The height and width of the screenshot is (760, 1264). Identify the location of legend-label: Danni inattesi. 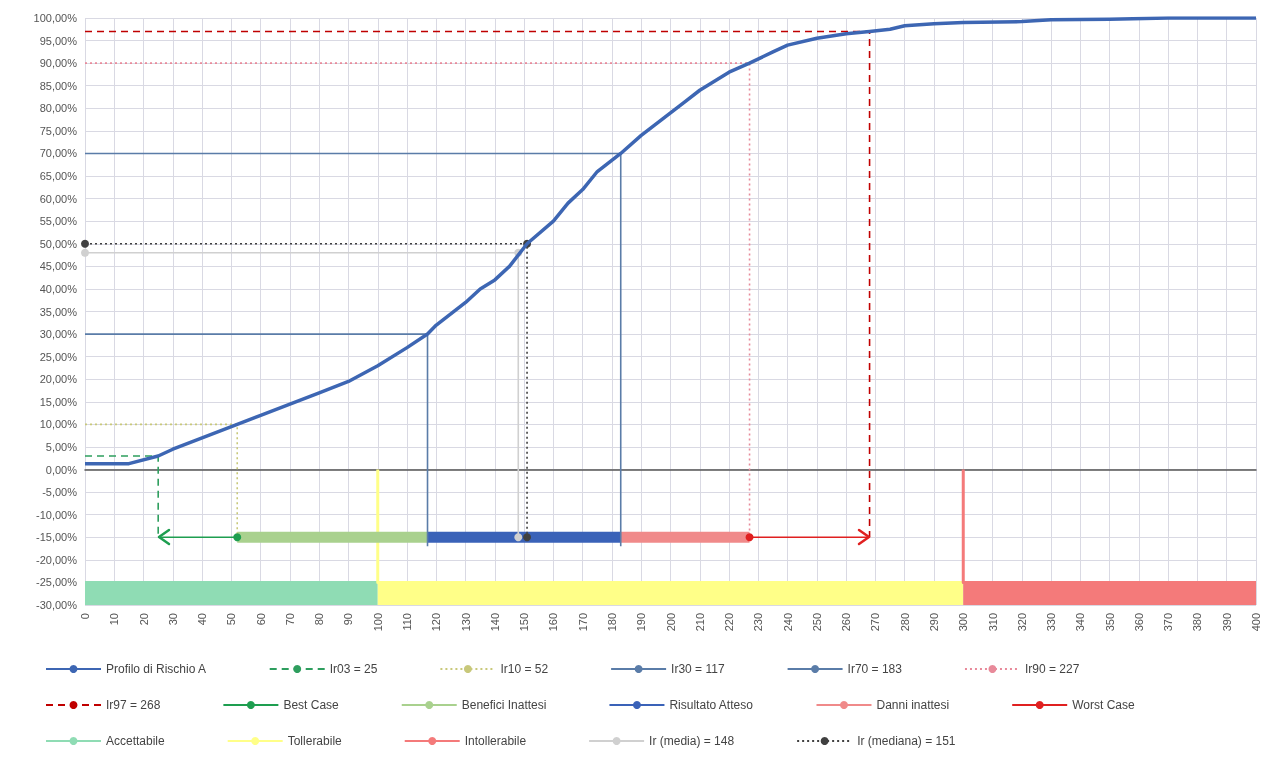
(913, 705).